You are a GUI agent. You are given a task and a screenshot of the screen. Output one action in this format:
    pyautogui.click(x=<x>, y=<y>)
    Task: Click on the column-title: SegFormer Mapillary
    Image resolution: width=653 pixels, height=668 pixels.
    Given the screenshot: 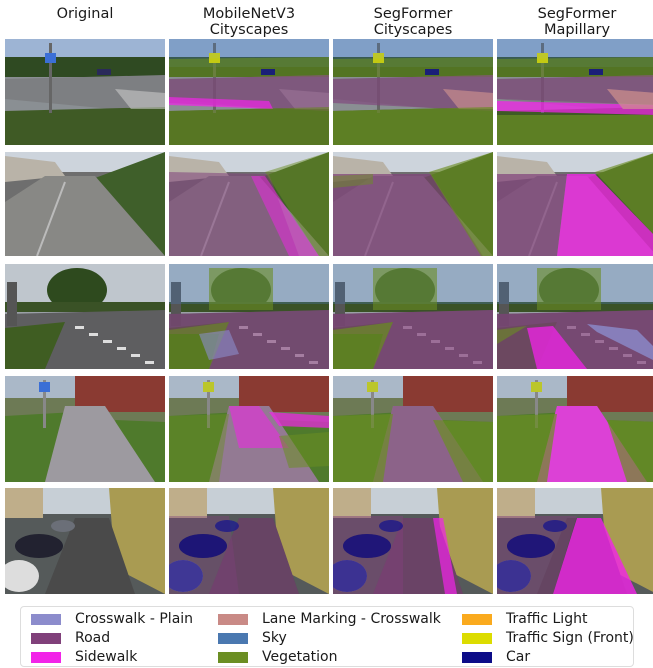 What is the action you would take?
    pyautogui.click(x=577, y=22)
    